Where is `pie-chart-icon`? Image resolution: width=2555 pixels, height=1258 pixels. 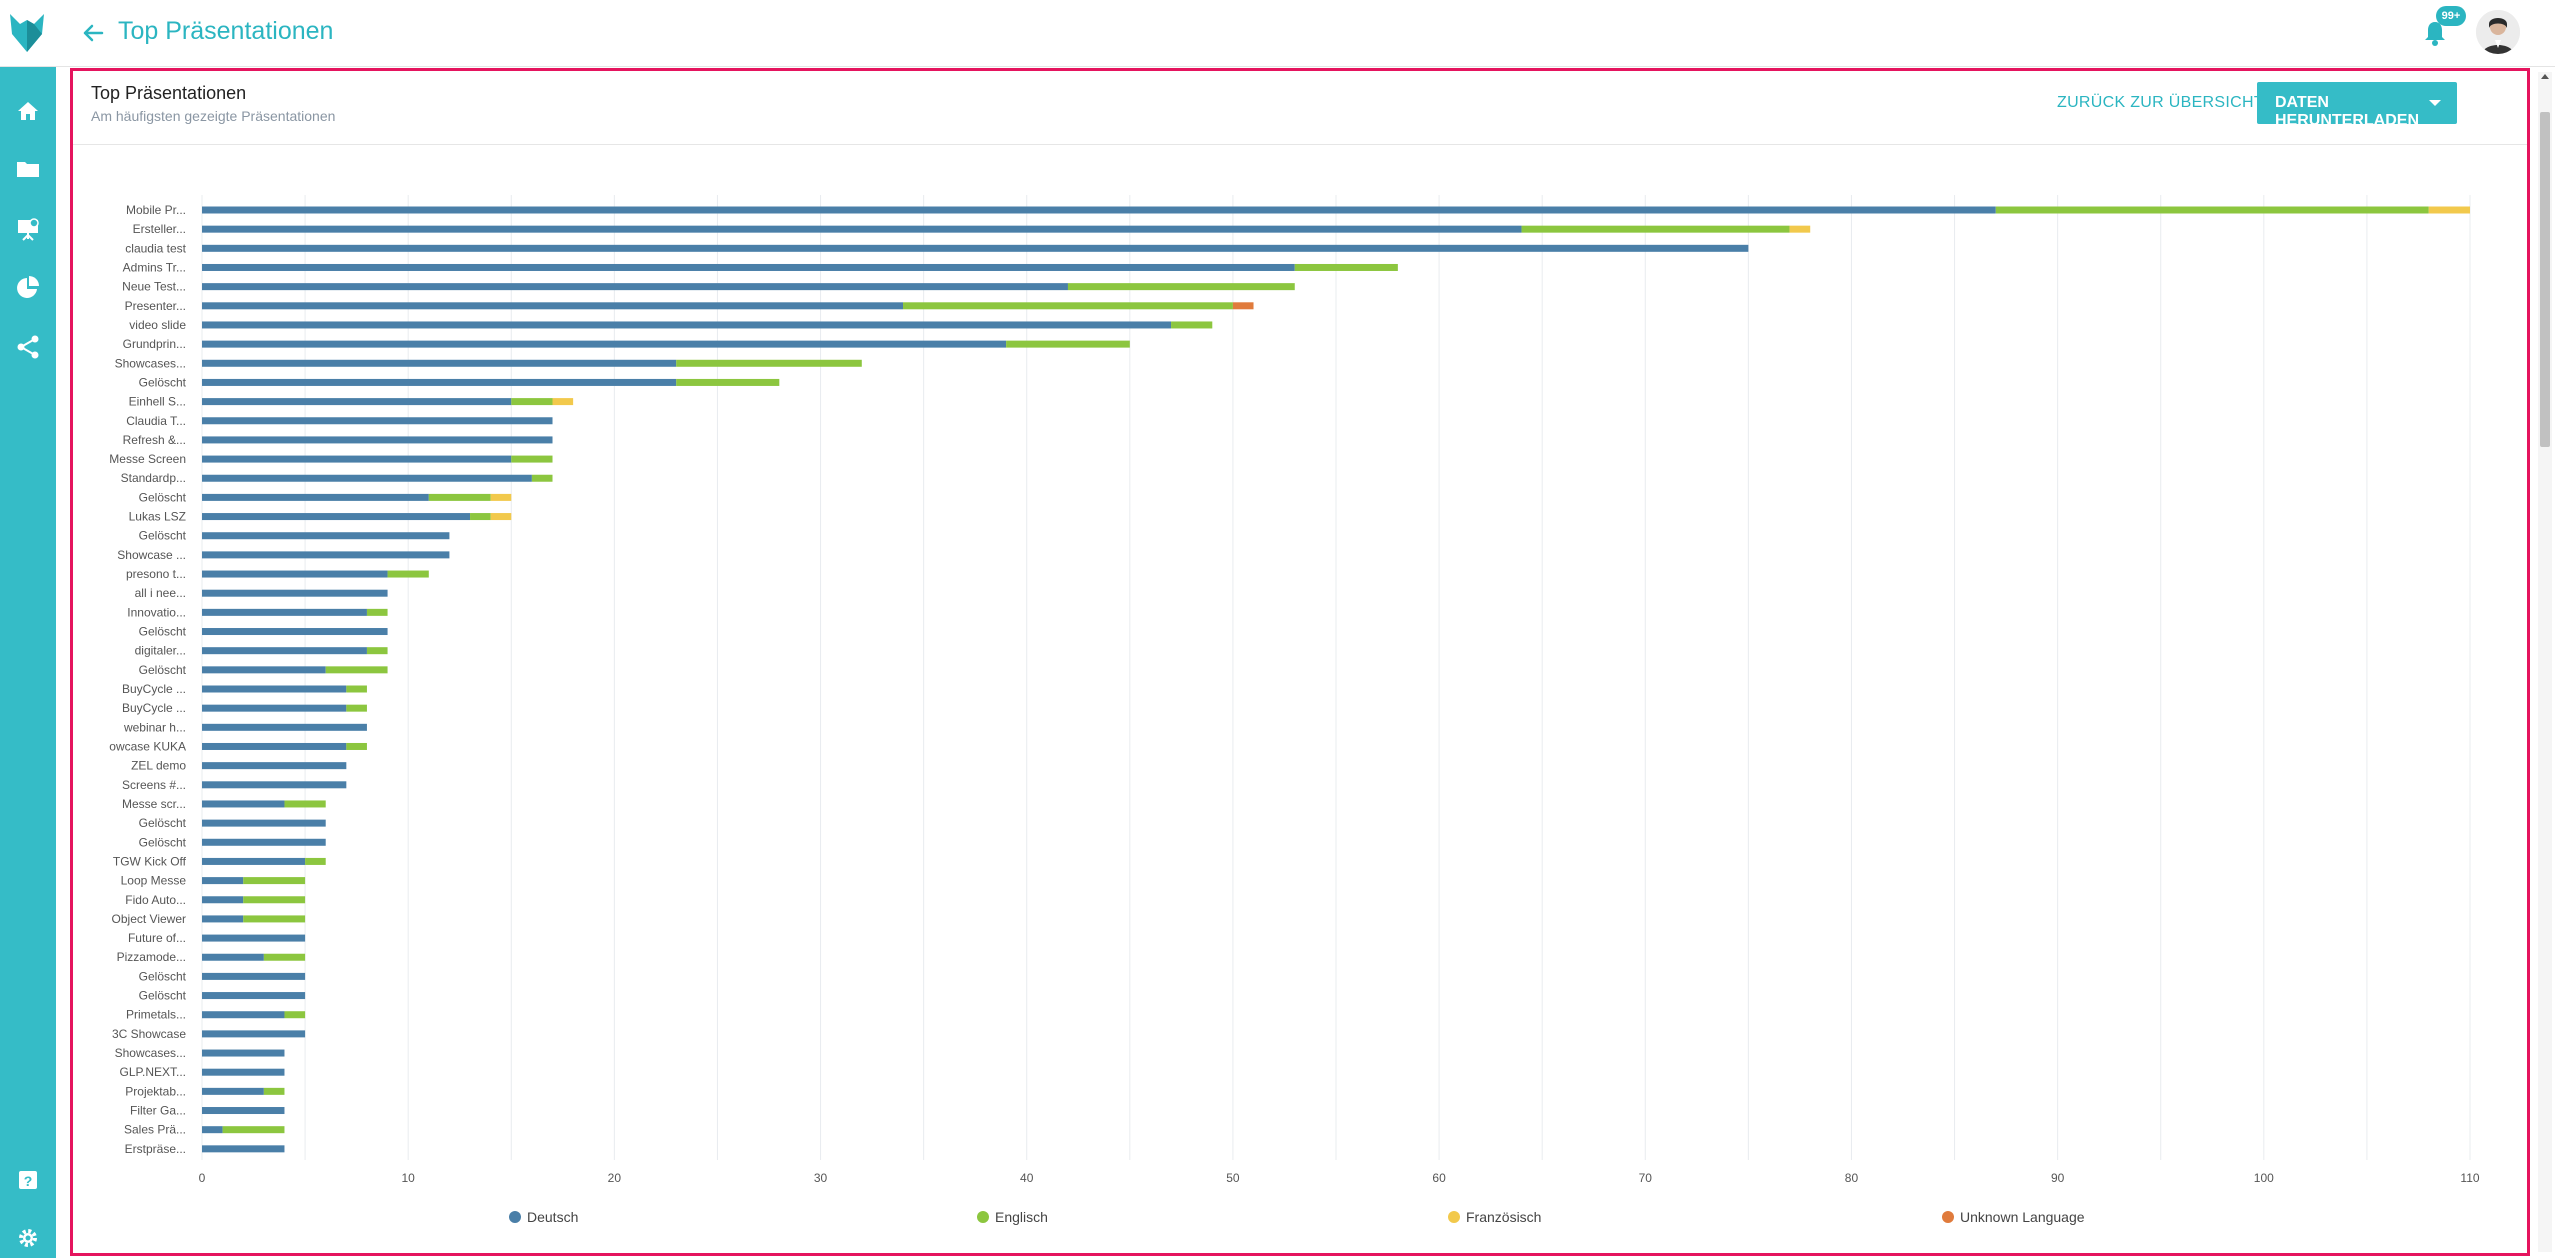
pie-chart-icon is located at coordinates (28, 288).